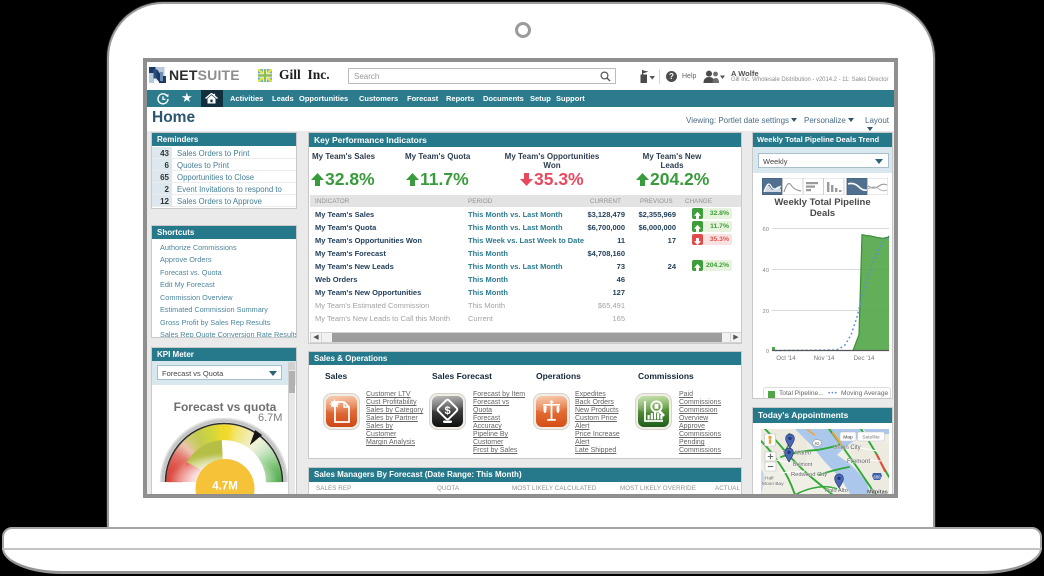 This screenshot has height=576, width=1044. What do you see at coordinates (766, 312) in the screenshot?
I see `svg-text: 20` at bounding box center [766, 312].